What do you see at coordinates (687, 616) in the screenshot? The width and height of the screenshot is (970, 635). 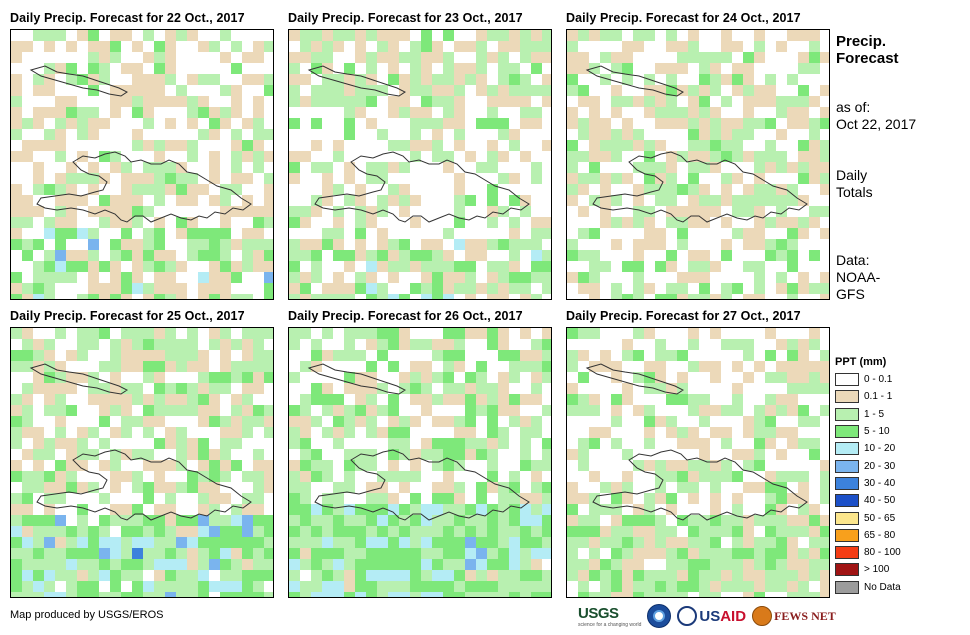 I see `usaid-seal-icon` at bounding box center [687, 616].